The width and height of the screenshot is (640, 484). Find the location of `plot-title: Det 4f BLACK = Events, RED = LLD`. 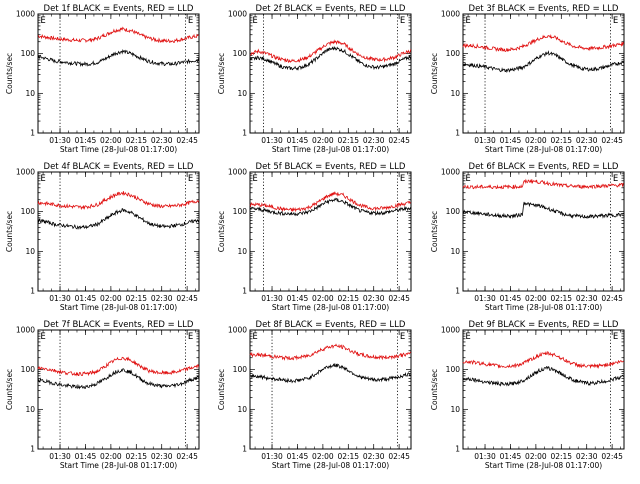

plot-title: Det 4f BLACK = Events, RED = LLD is located at coordinates (119, 167).